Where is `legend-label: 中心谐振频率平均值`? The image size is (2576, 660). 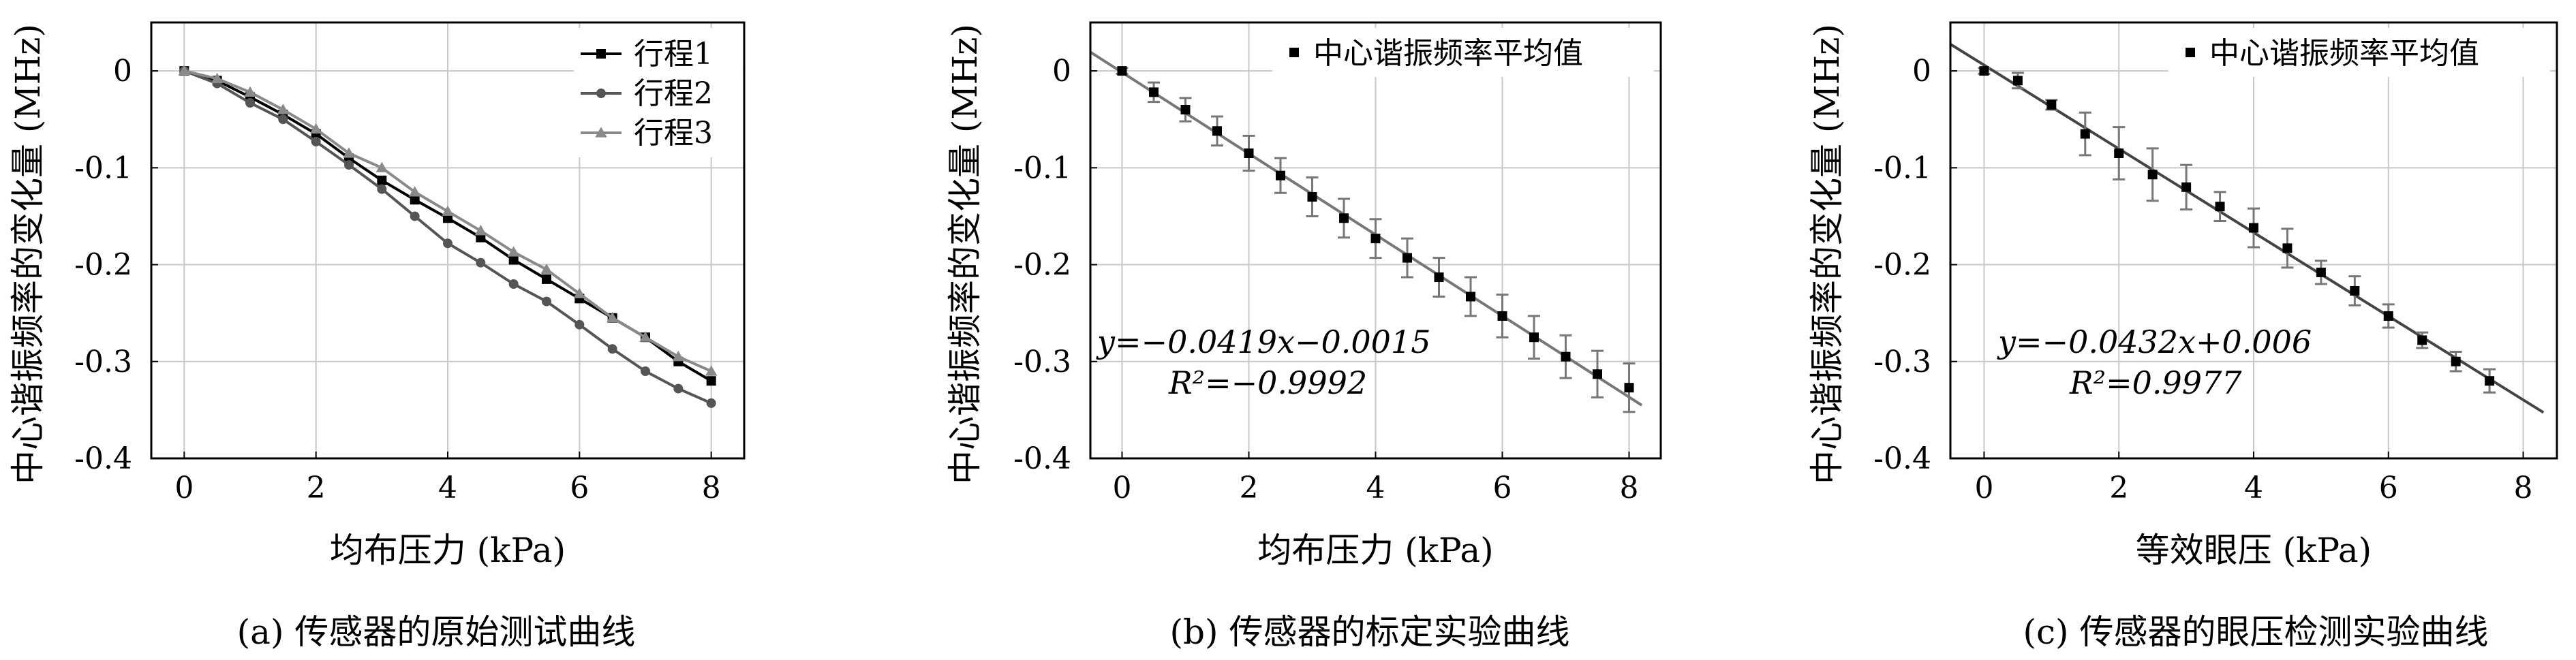
legend-label: 中心谐振频率平均值 is located at coordinates (1448, 53).